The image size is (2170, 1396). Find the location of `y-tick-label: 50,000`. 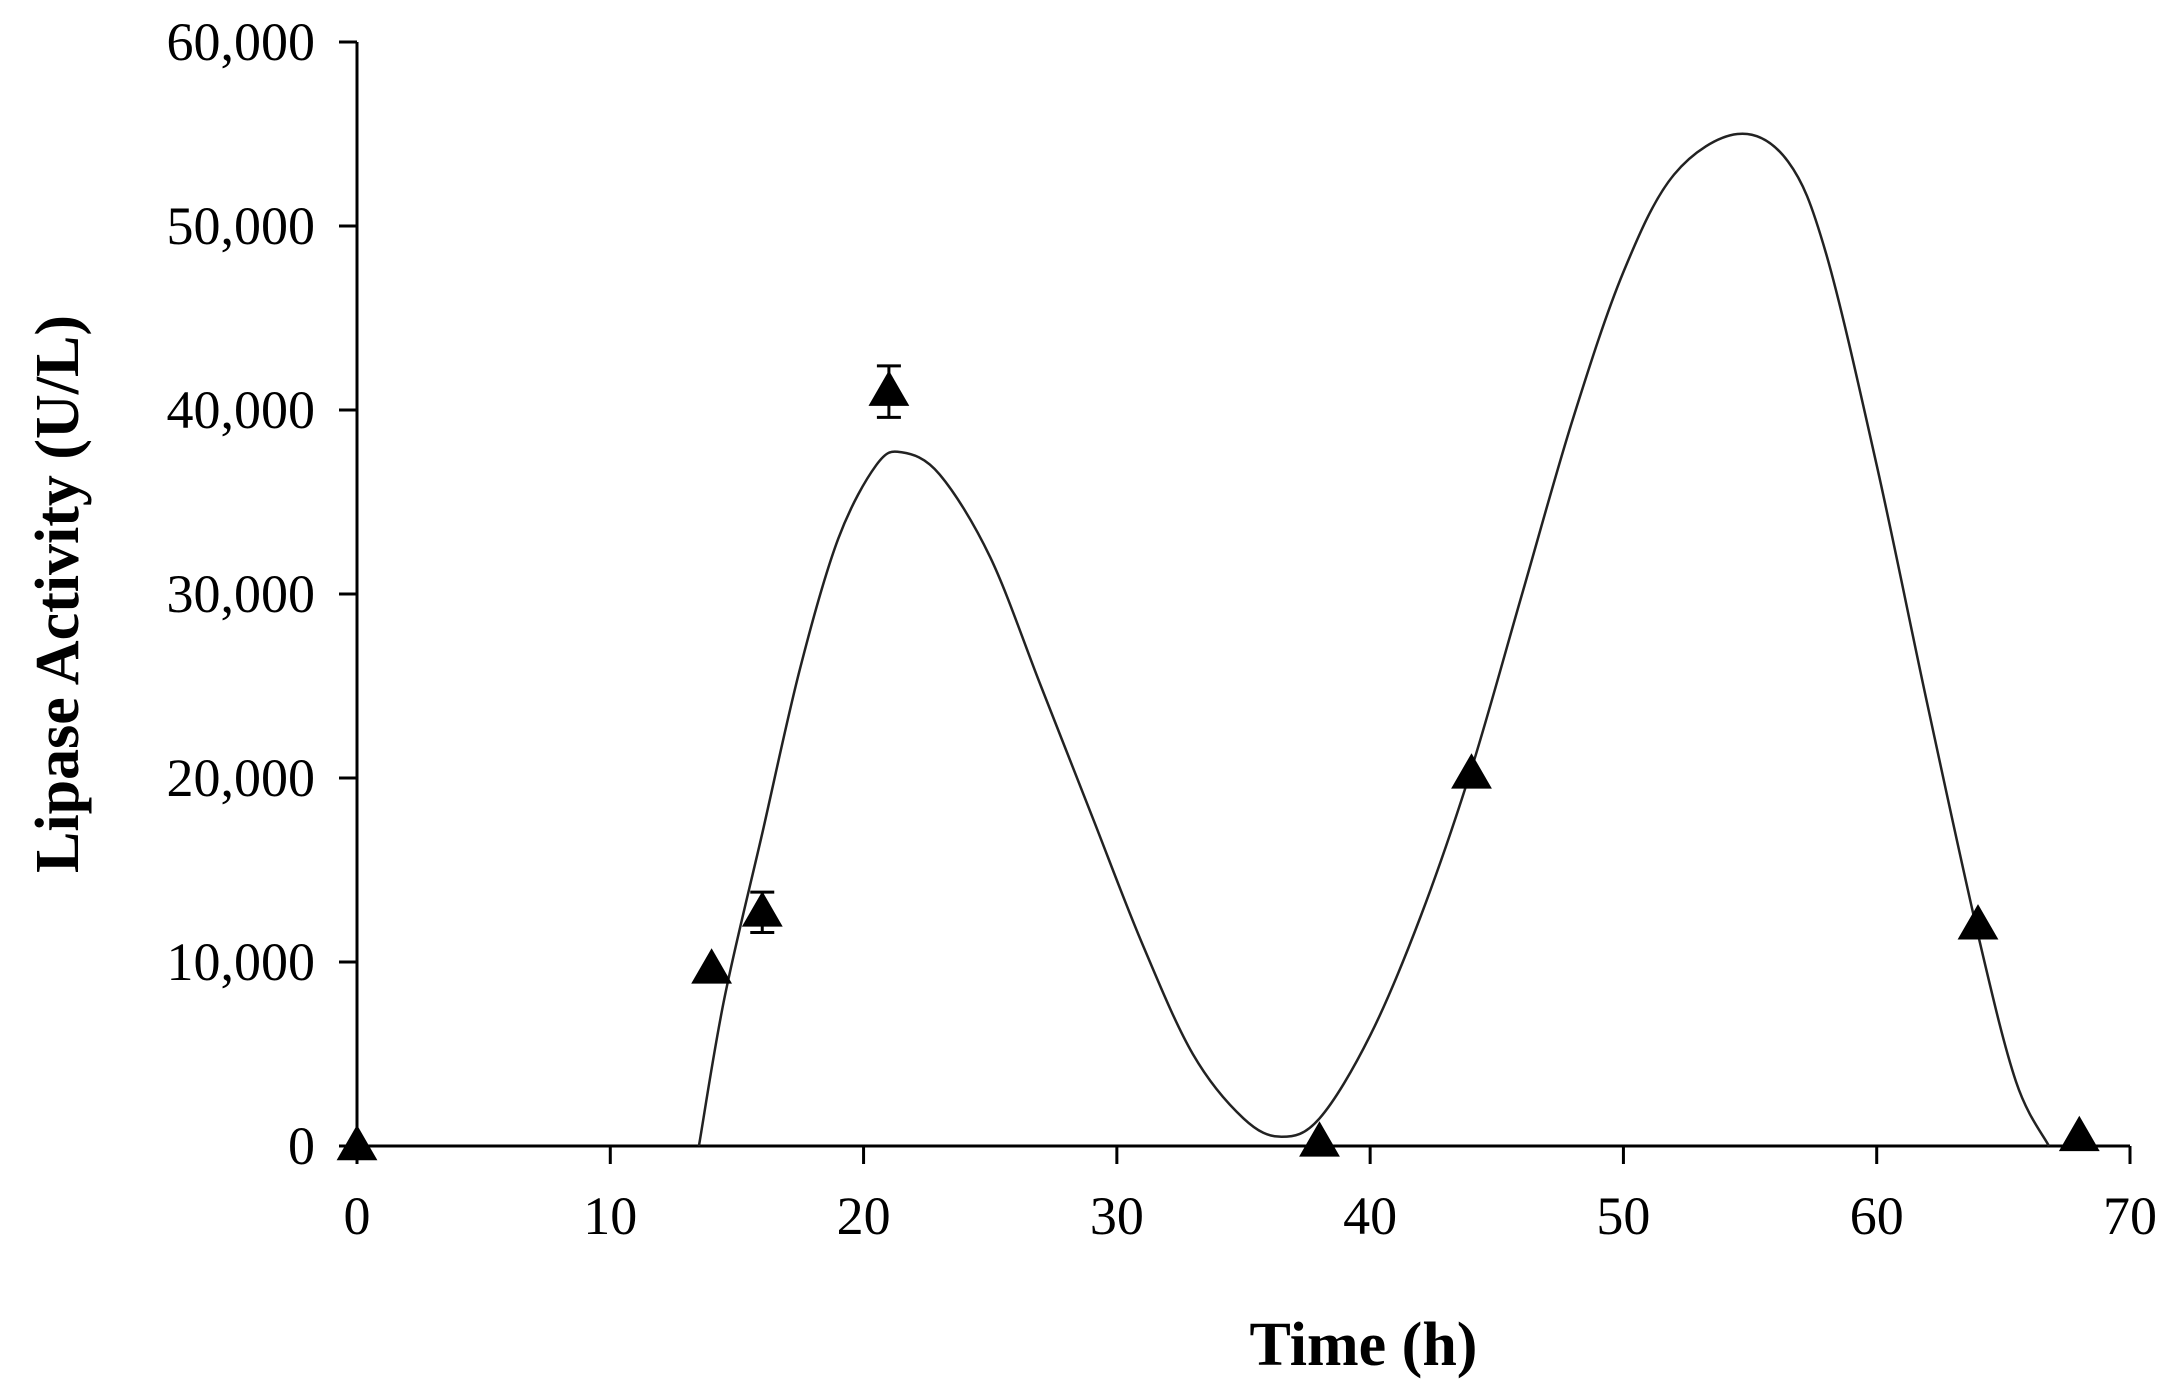

y-tick-label: 50,000 is located at coordinates (241, 226).